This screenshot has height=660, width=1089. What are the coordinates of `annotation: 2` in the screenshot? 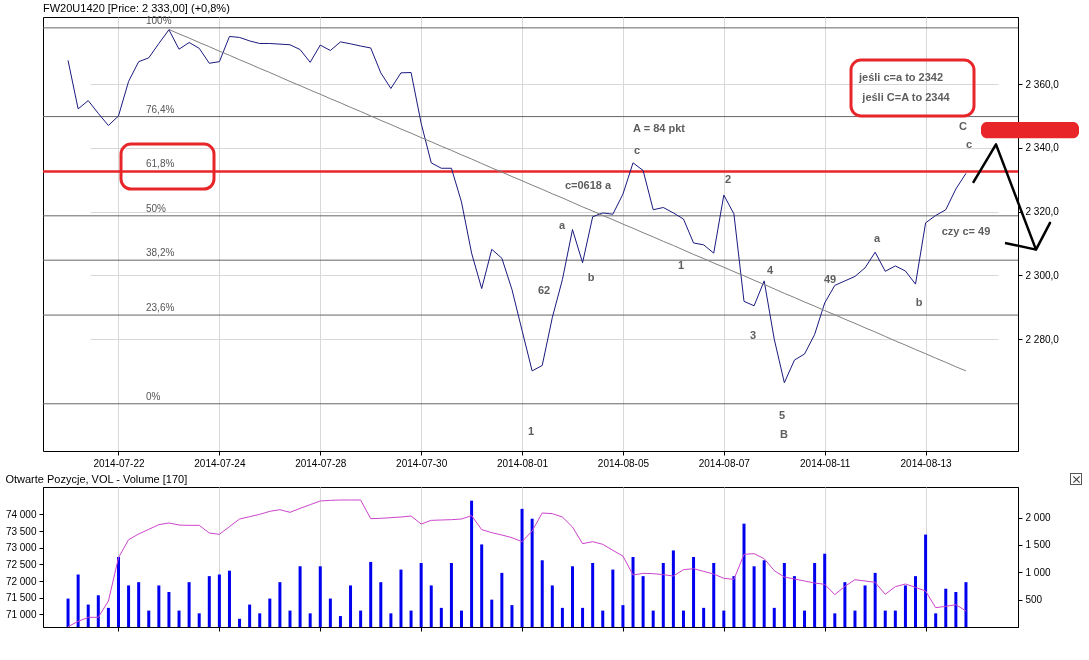 It's located at (728, 178).